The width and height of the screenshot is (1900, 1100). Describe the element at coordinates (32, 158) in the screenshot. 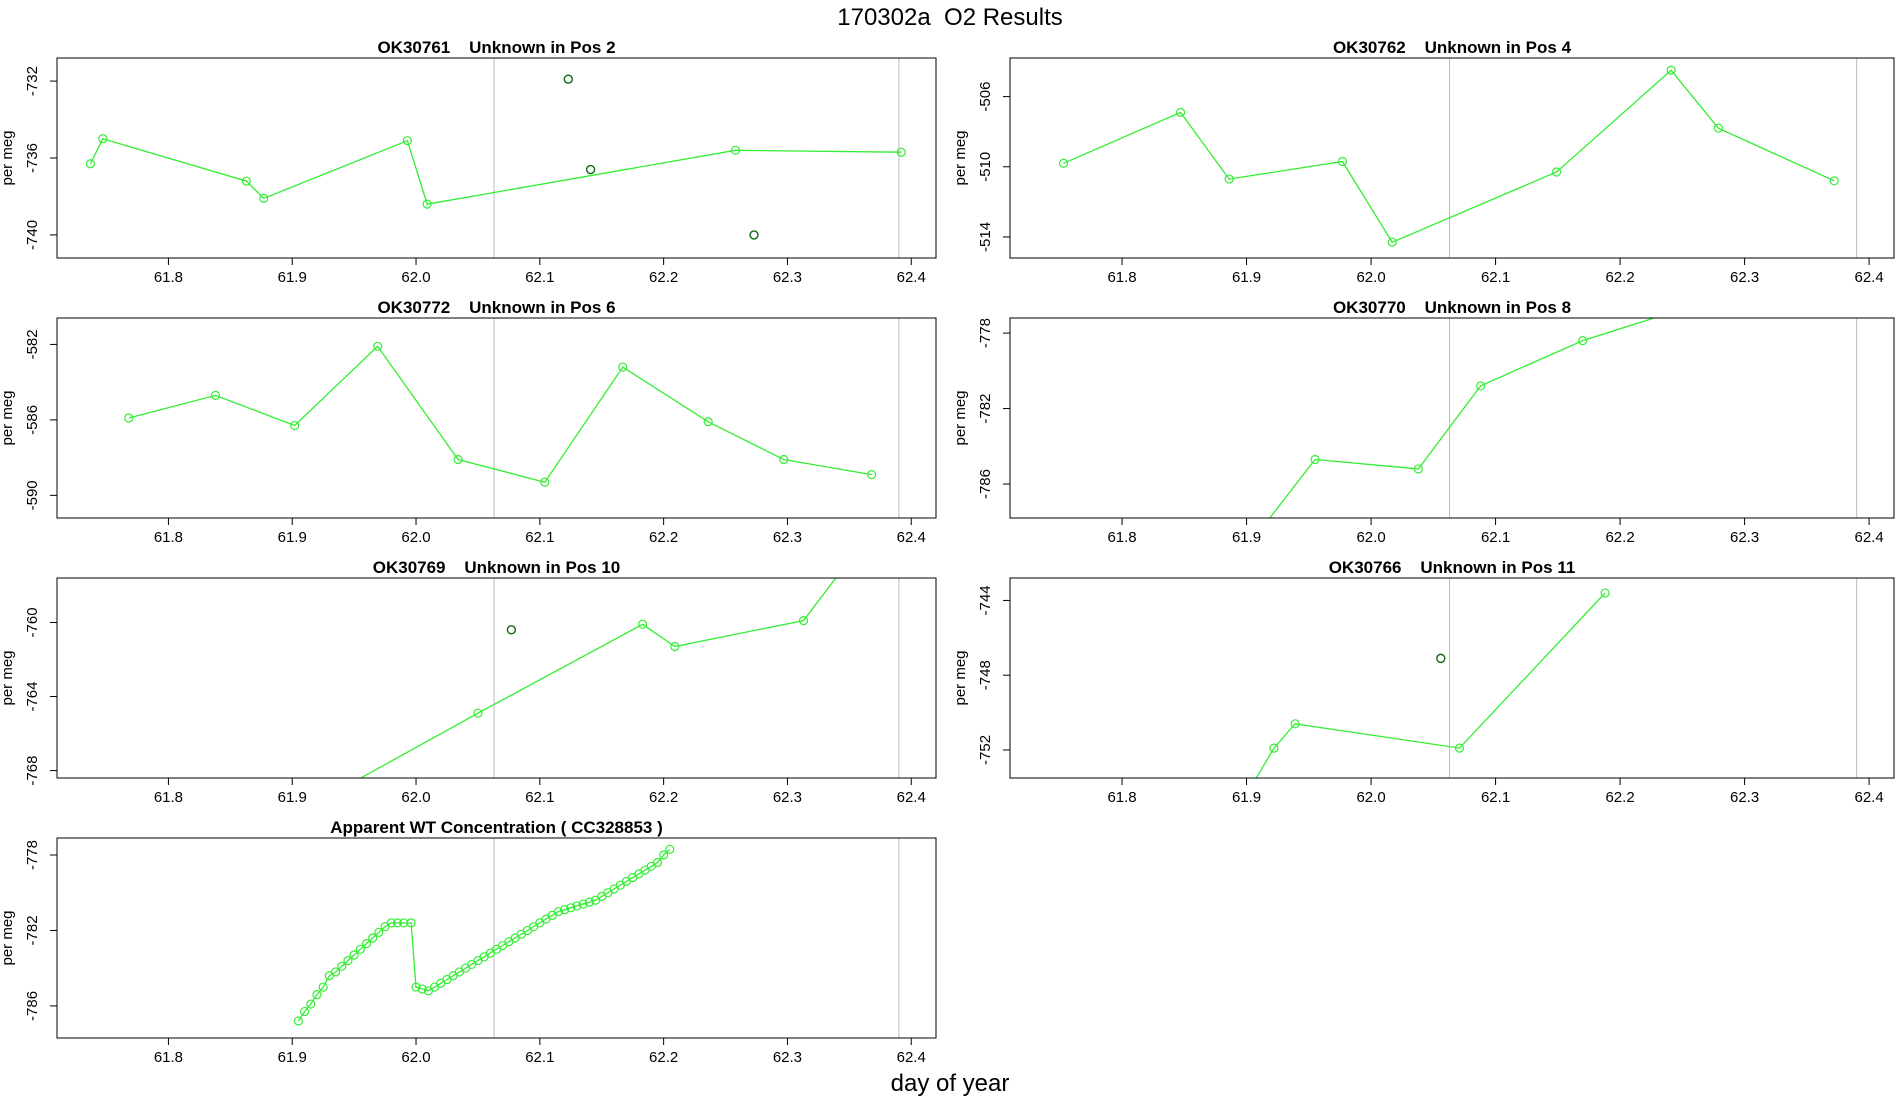

I see `y-tick-label: -736` at that location.